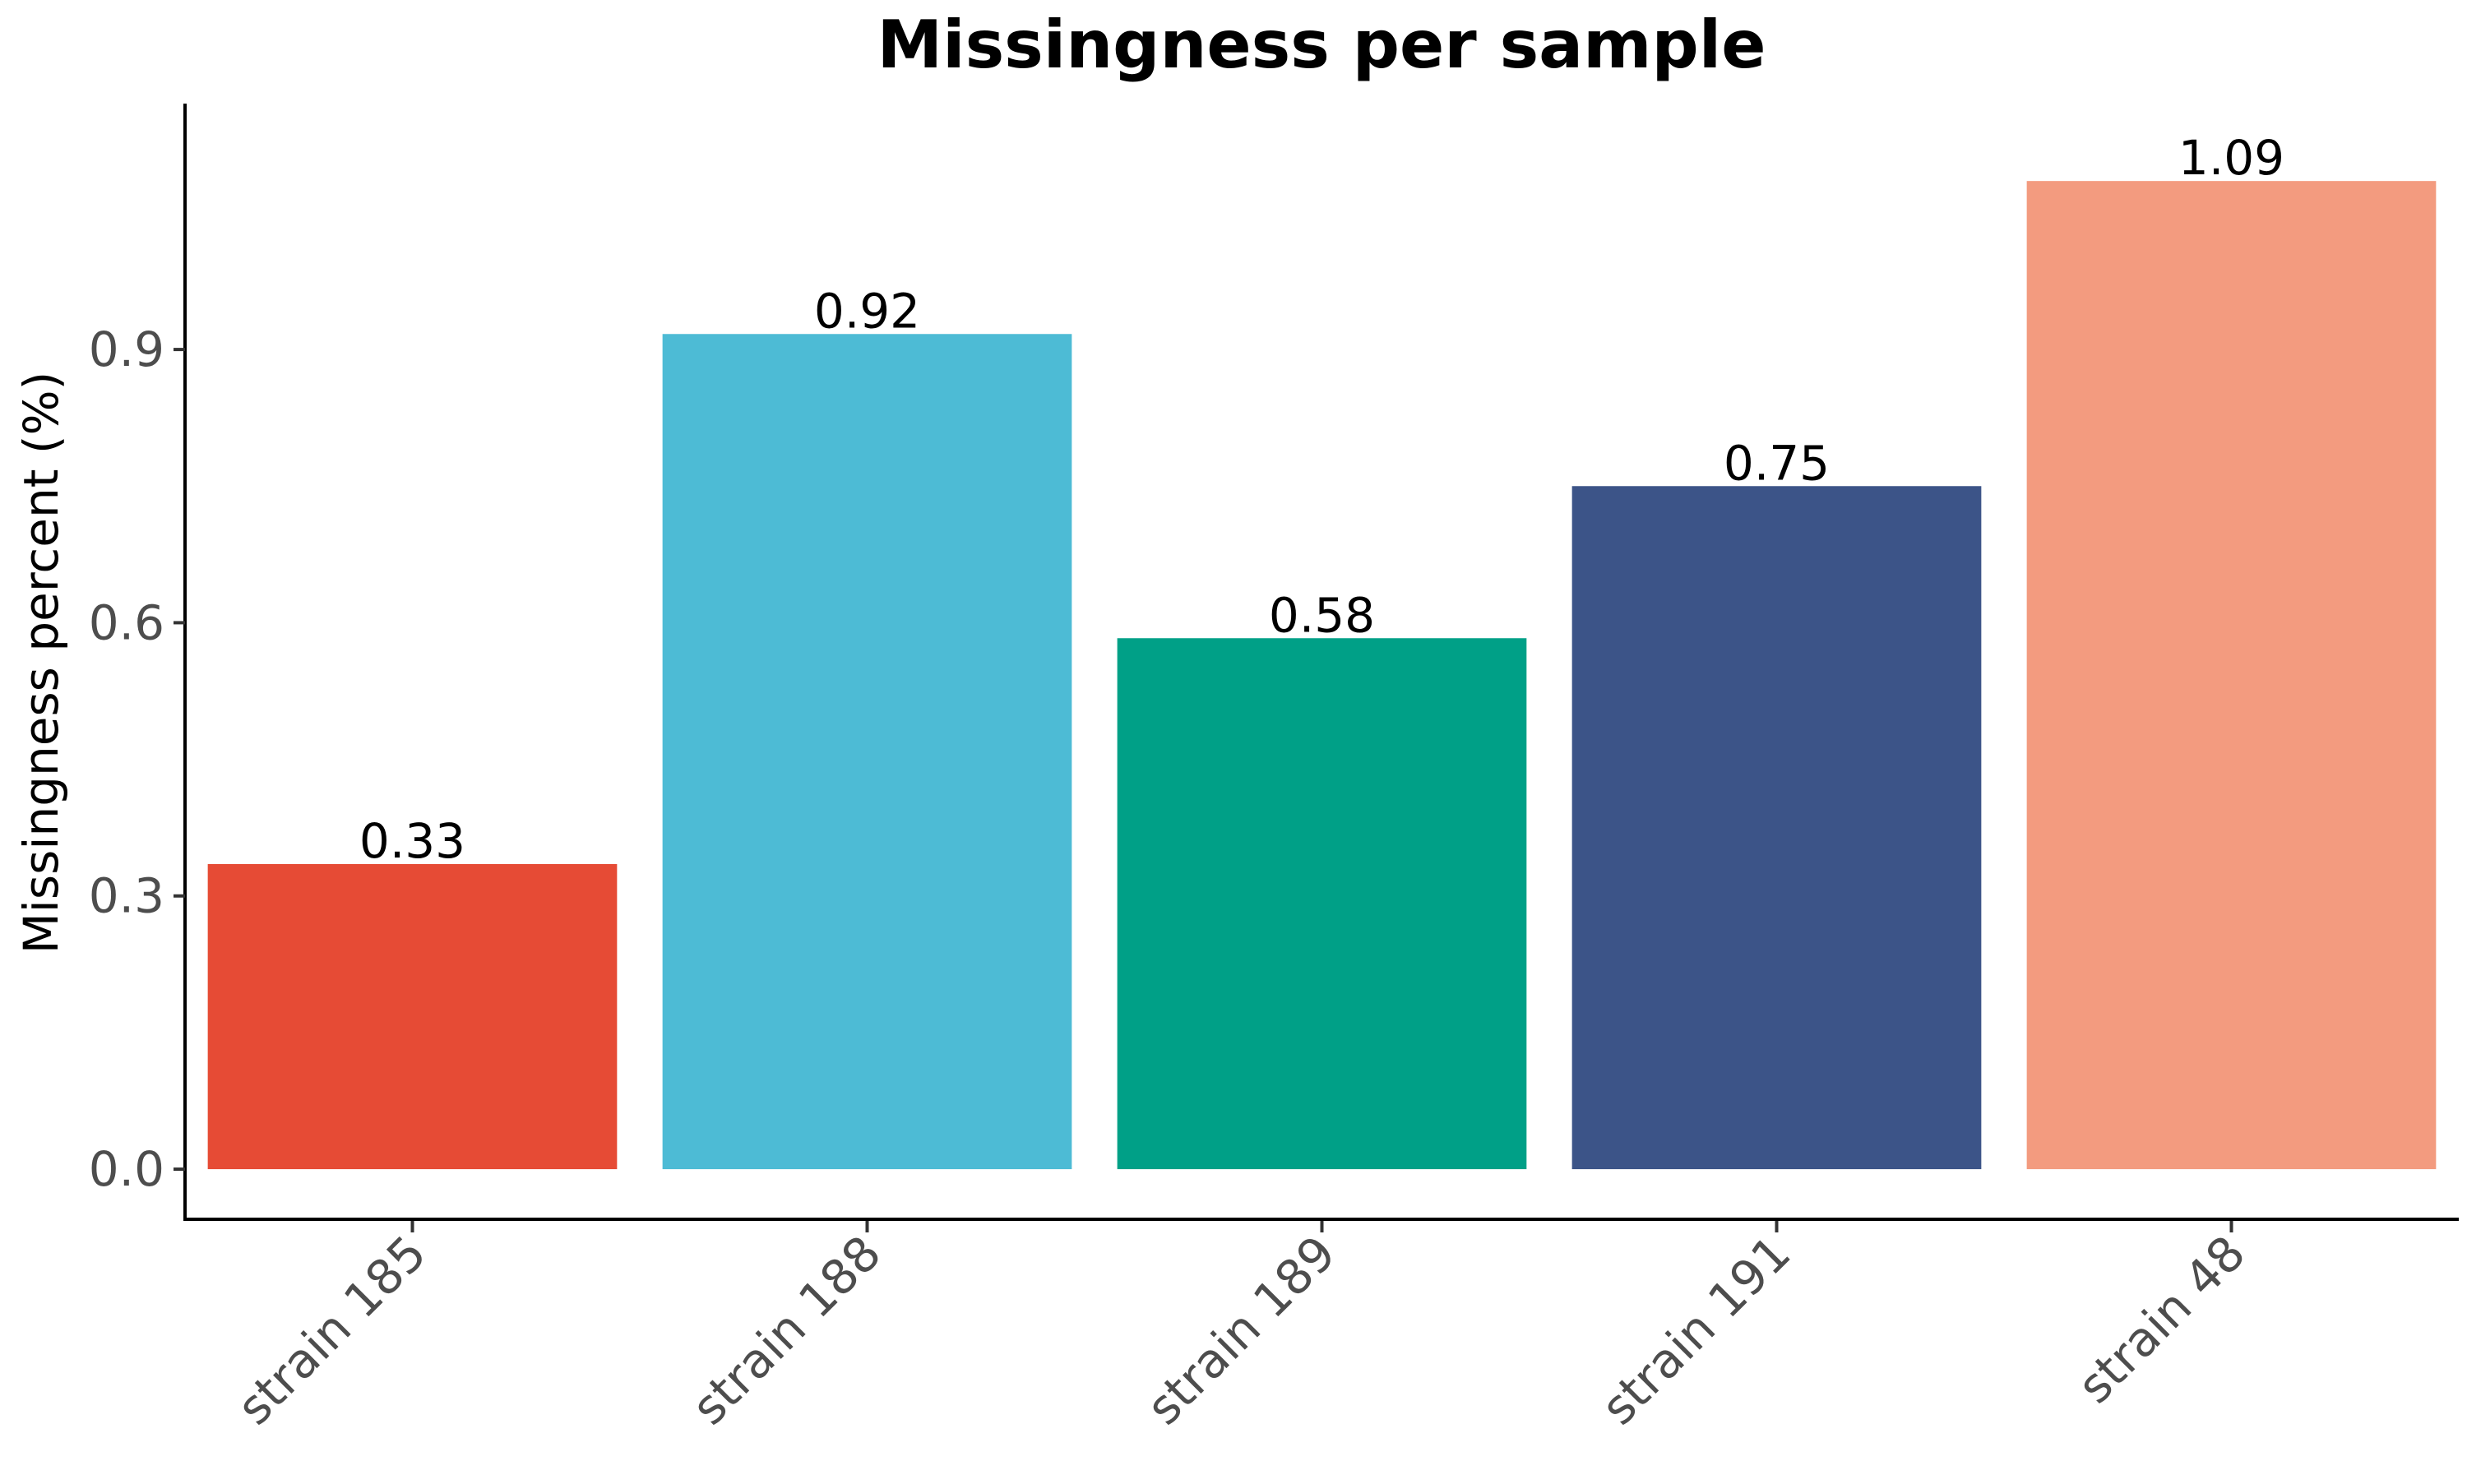 The height and width of the screenshot is (1484, 2467). I want to click on x-tick-label: strain 188, so click(786, 1330).